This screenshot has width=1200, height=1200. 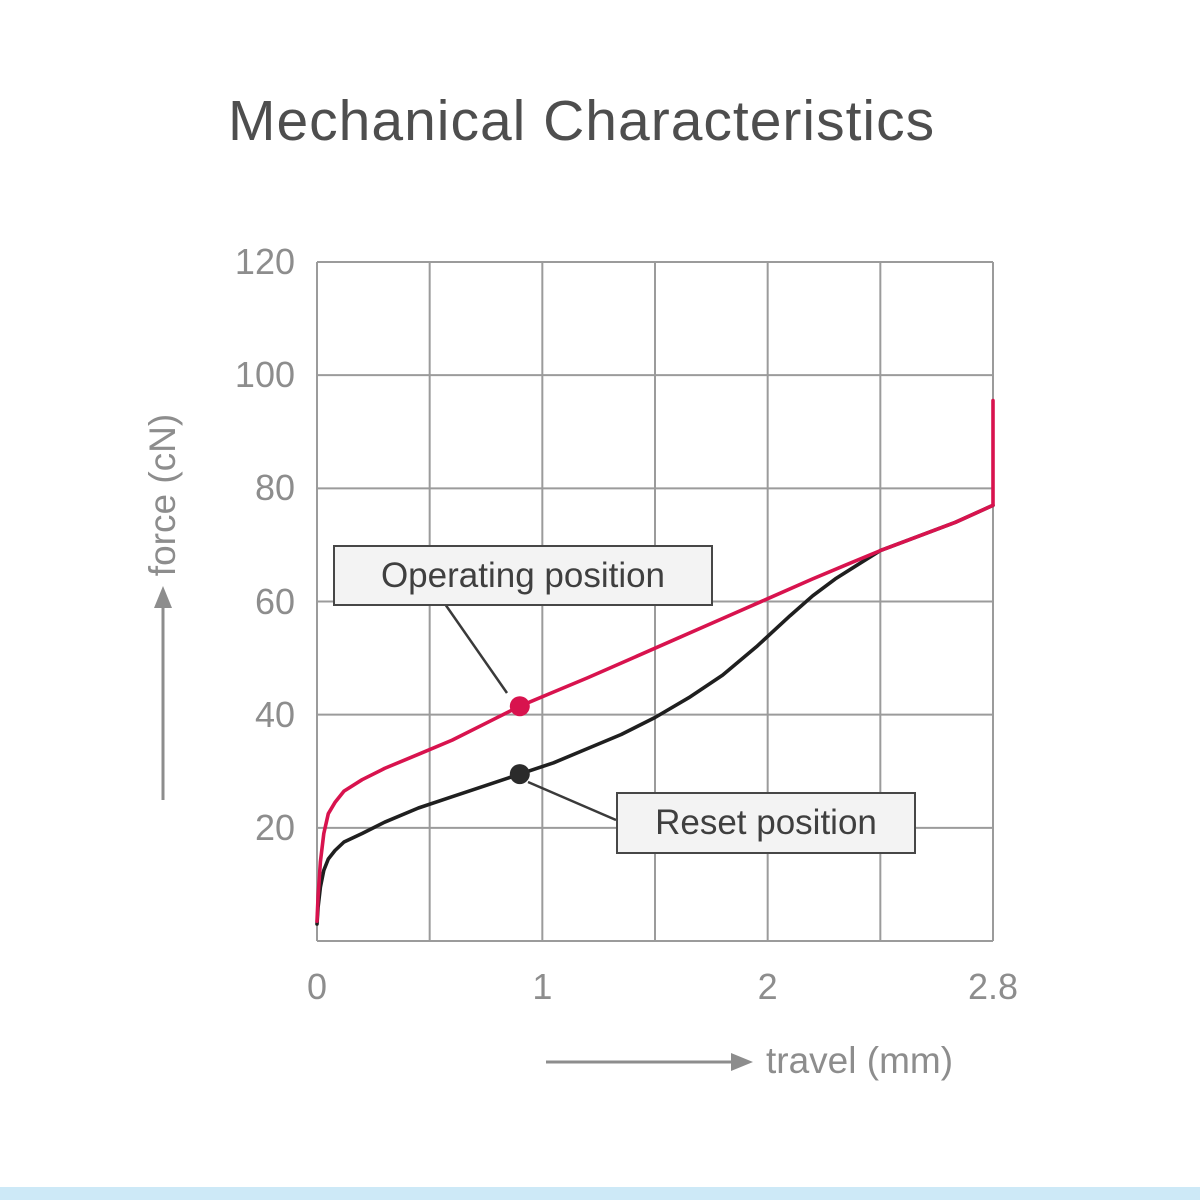 I want to click on x-tick-label: 1, so click(x=542, y=986).